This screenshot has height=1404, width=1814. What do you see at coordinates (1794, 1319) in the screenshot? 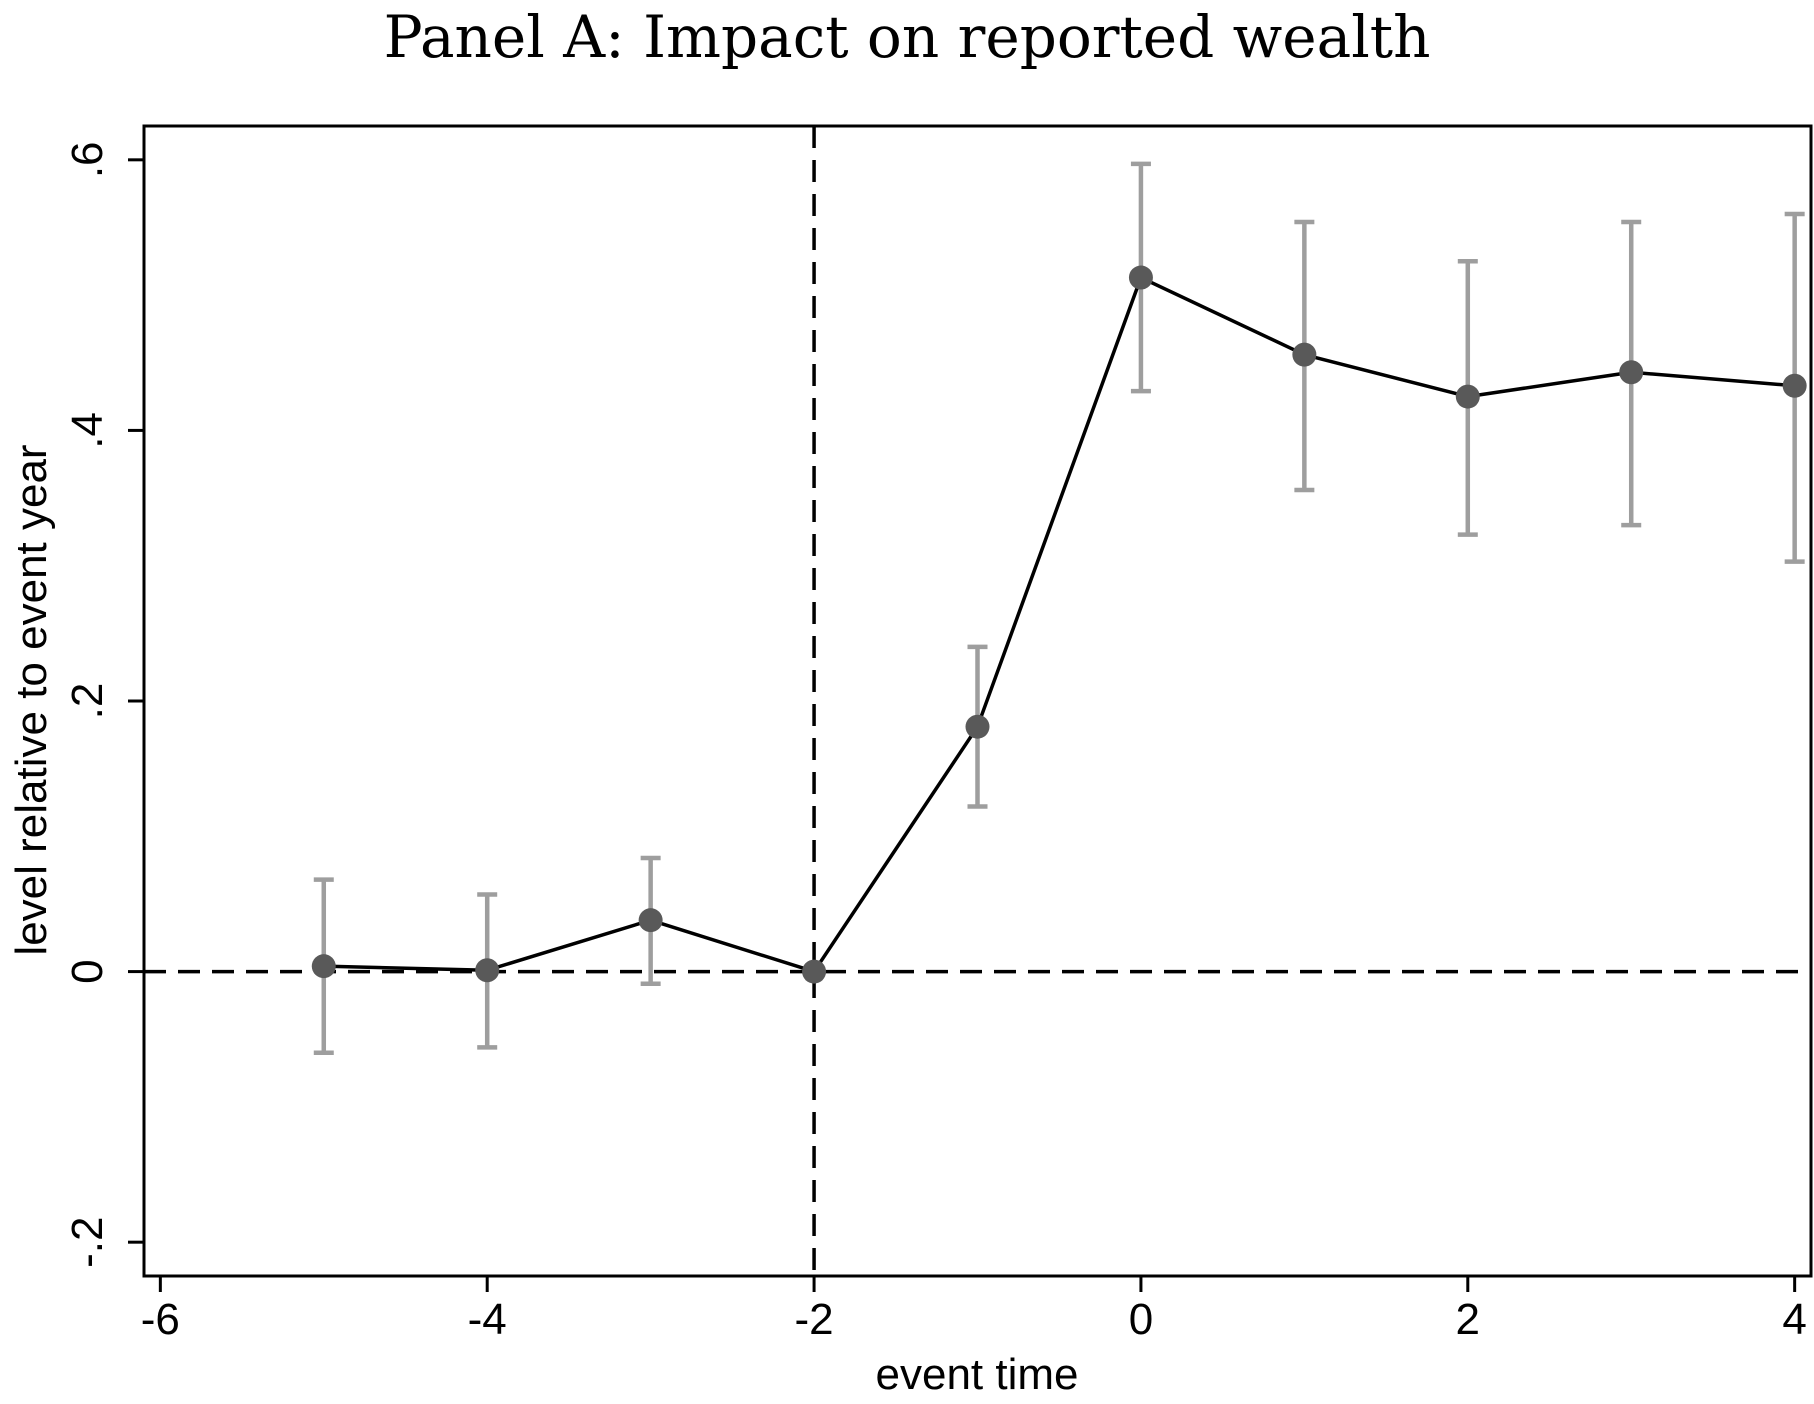
I see `x-tick-label: 4` at bounding box center [1794, 1319].